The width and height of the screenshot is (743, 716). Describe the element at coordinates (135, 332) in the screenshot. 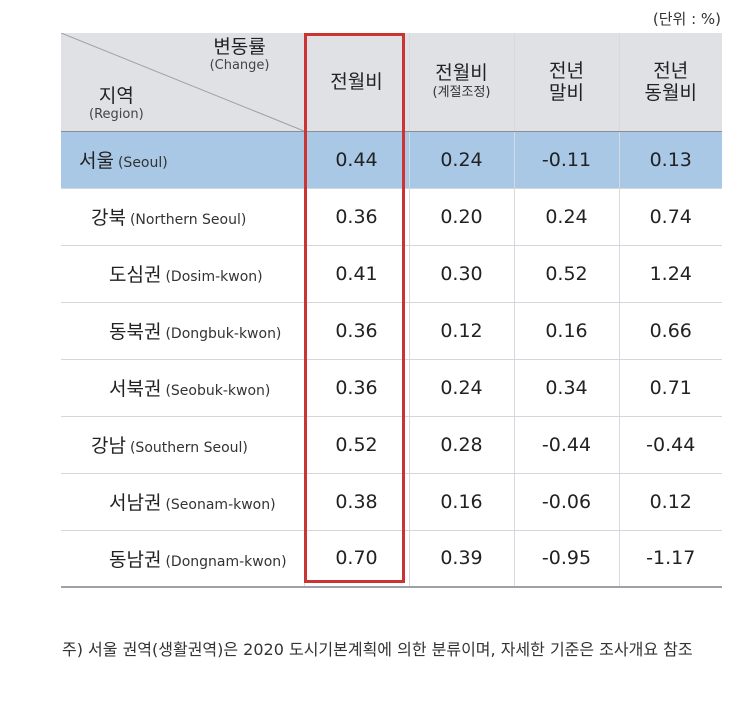

I see `region-name-ko: 동북권` at that location.